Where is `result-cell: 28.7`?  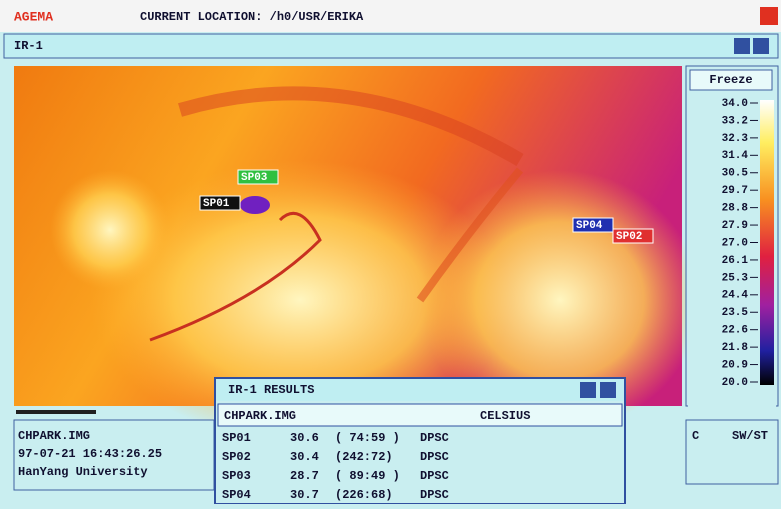 result-cell: 28.7 is located at coordinates (304, 476).